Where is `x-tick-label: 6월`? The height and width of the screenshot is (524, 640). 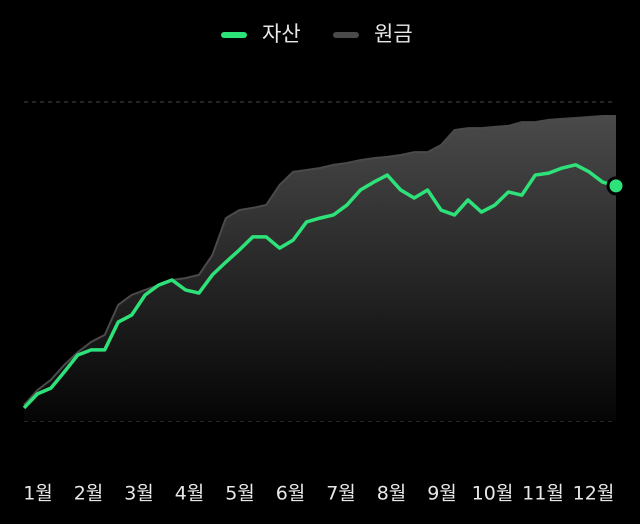 x-tick-label: 6월 is located at coordinates (291, 494).